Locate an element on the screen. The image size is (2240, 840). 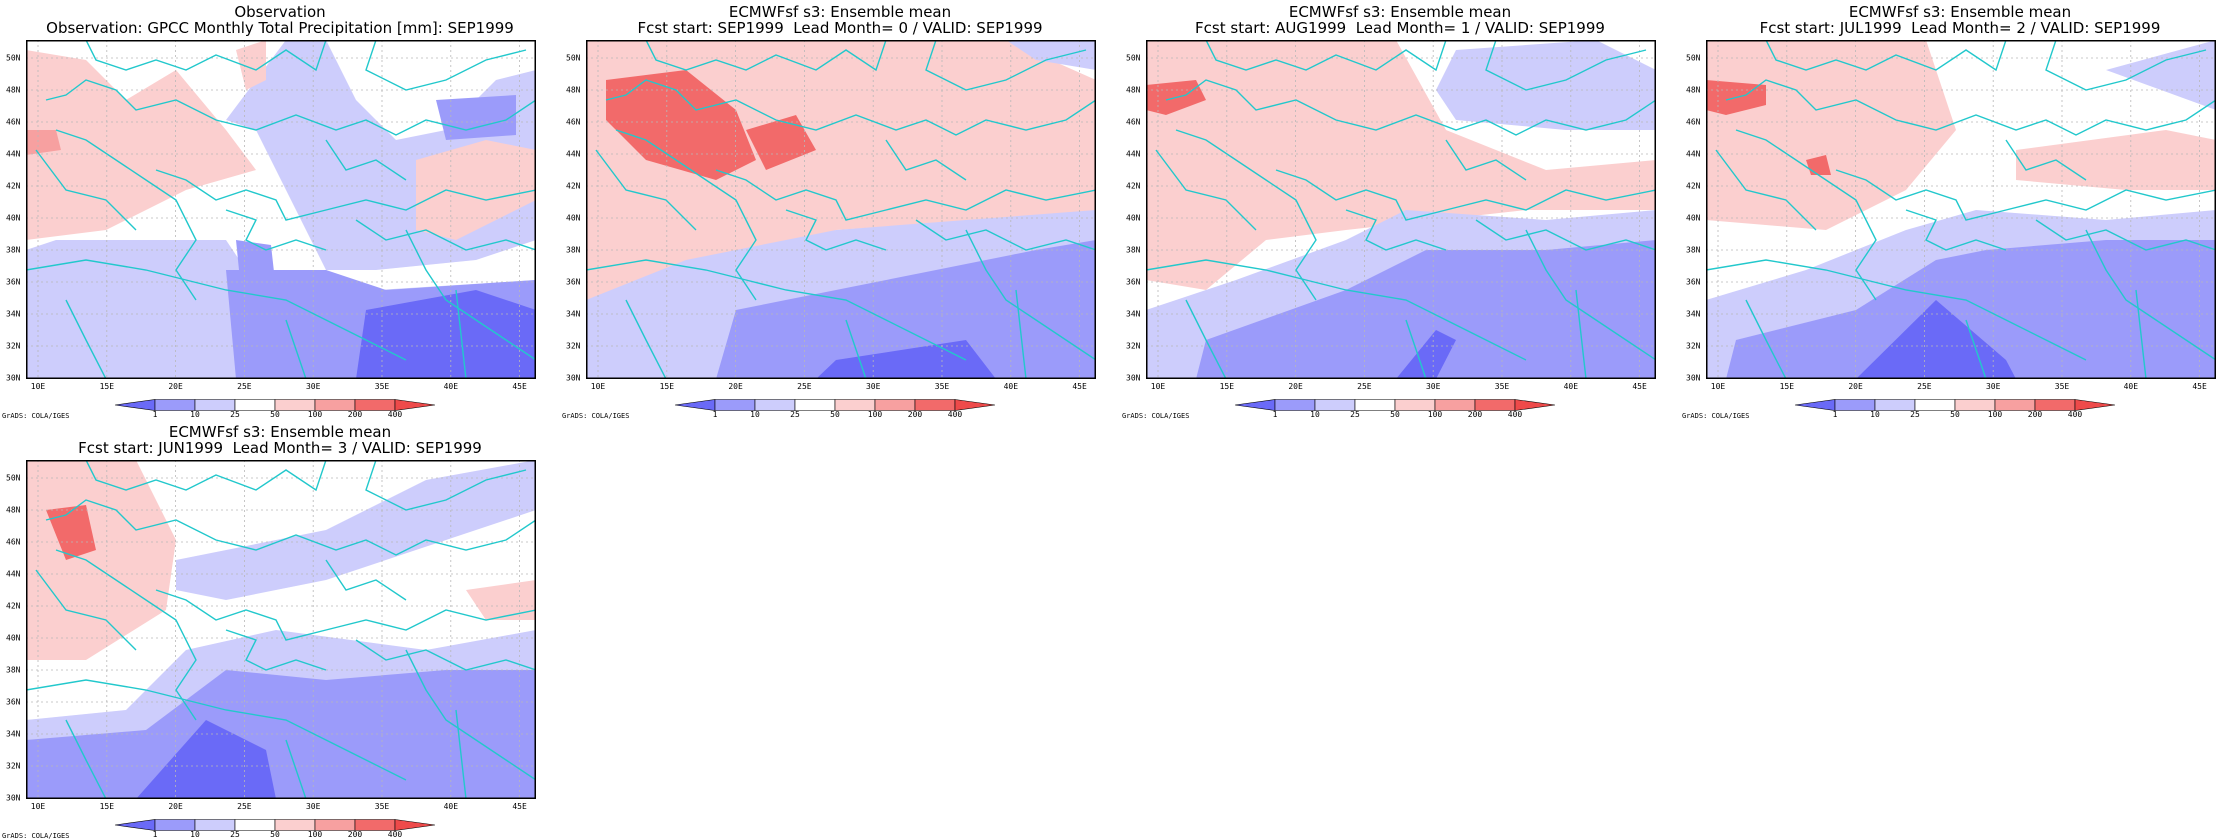
lat-label: 40N is located at coordinates (1693, 218).